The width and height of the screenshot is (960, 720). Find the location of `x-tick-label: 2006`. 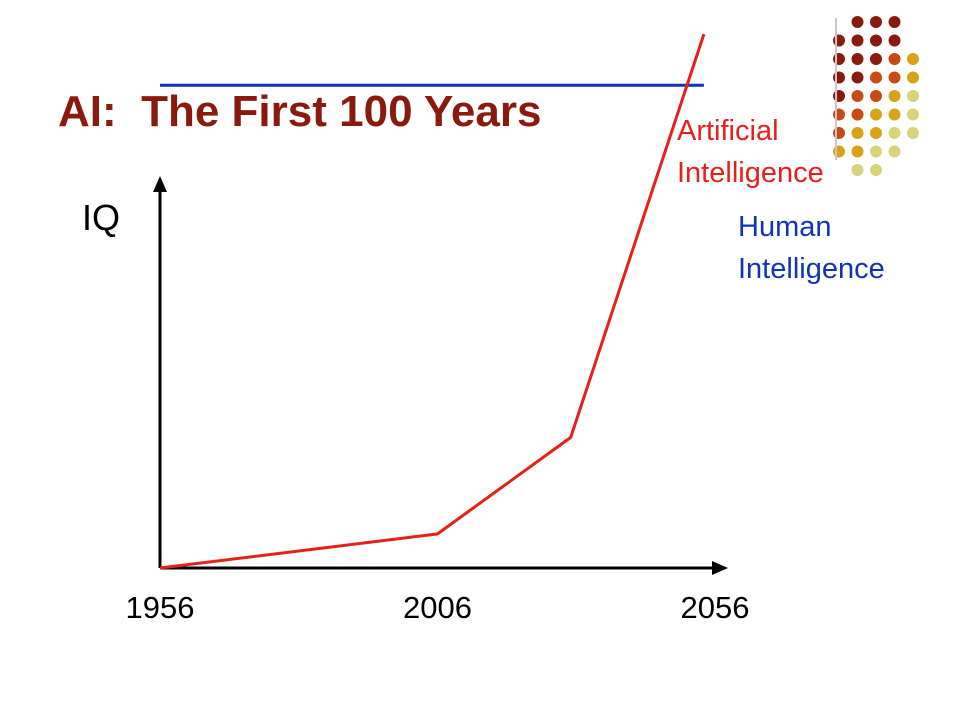

x-tick-label: 2006 is located at coordinates (437, 607).